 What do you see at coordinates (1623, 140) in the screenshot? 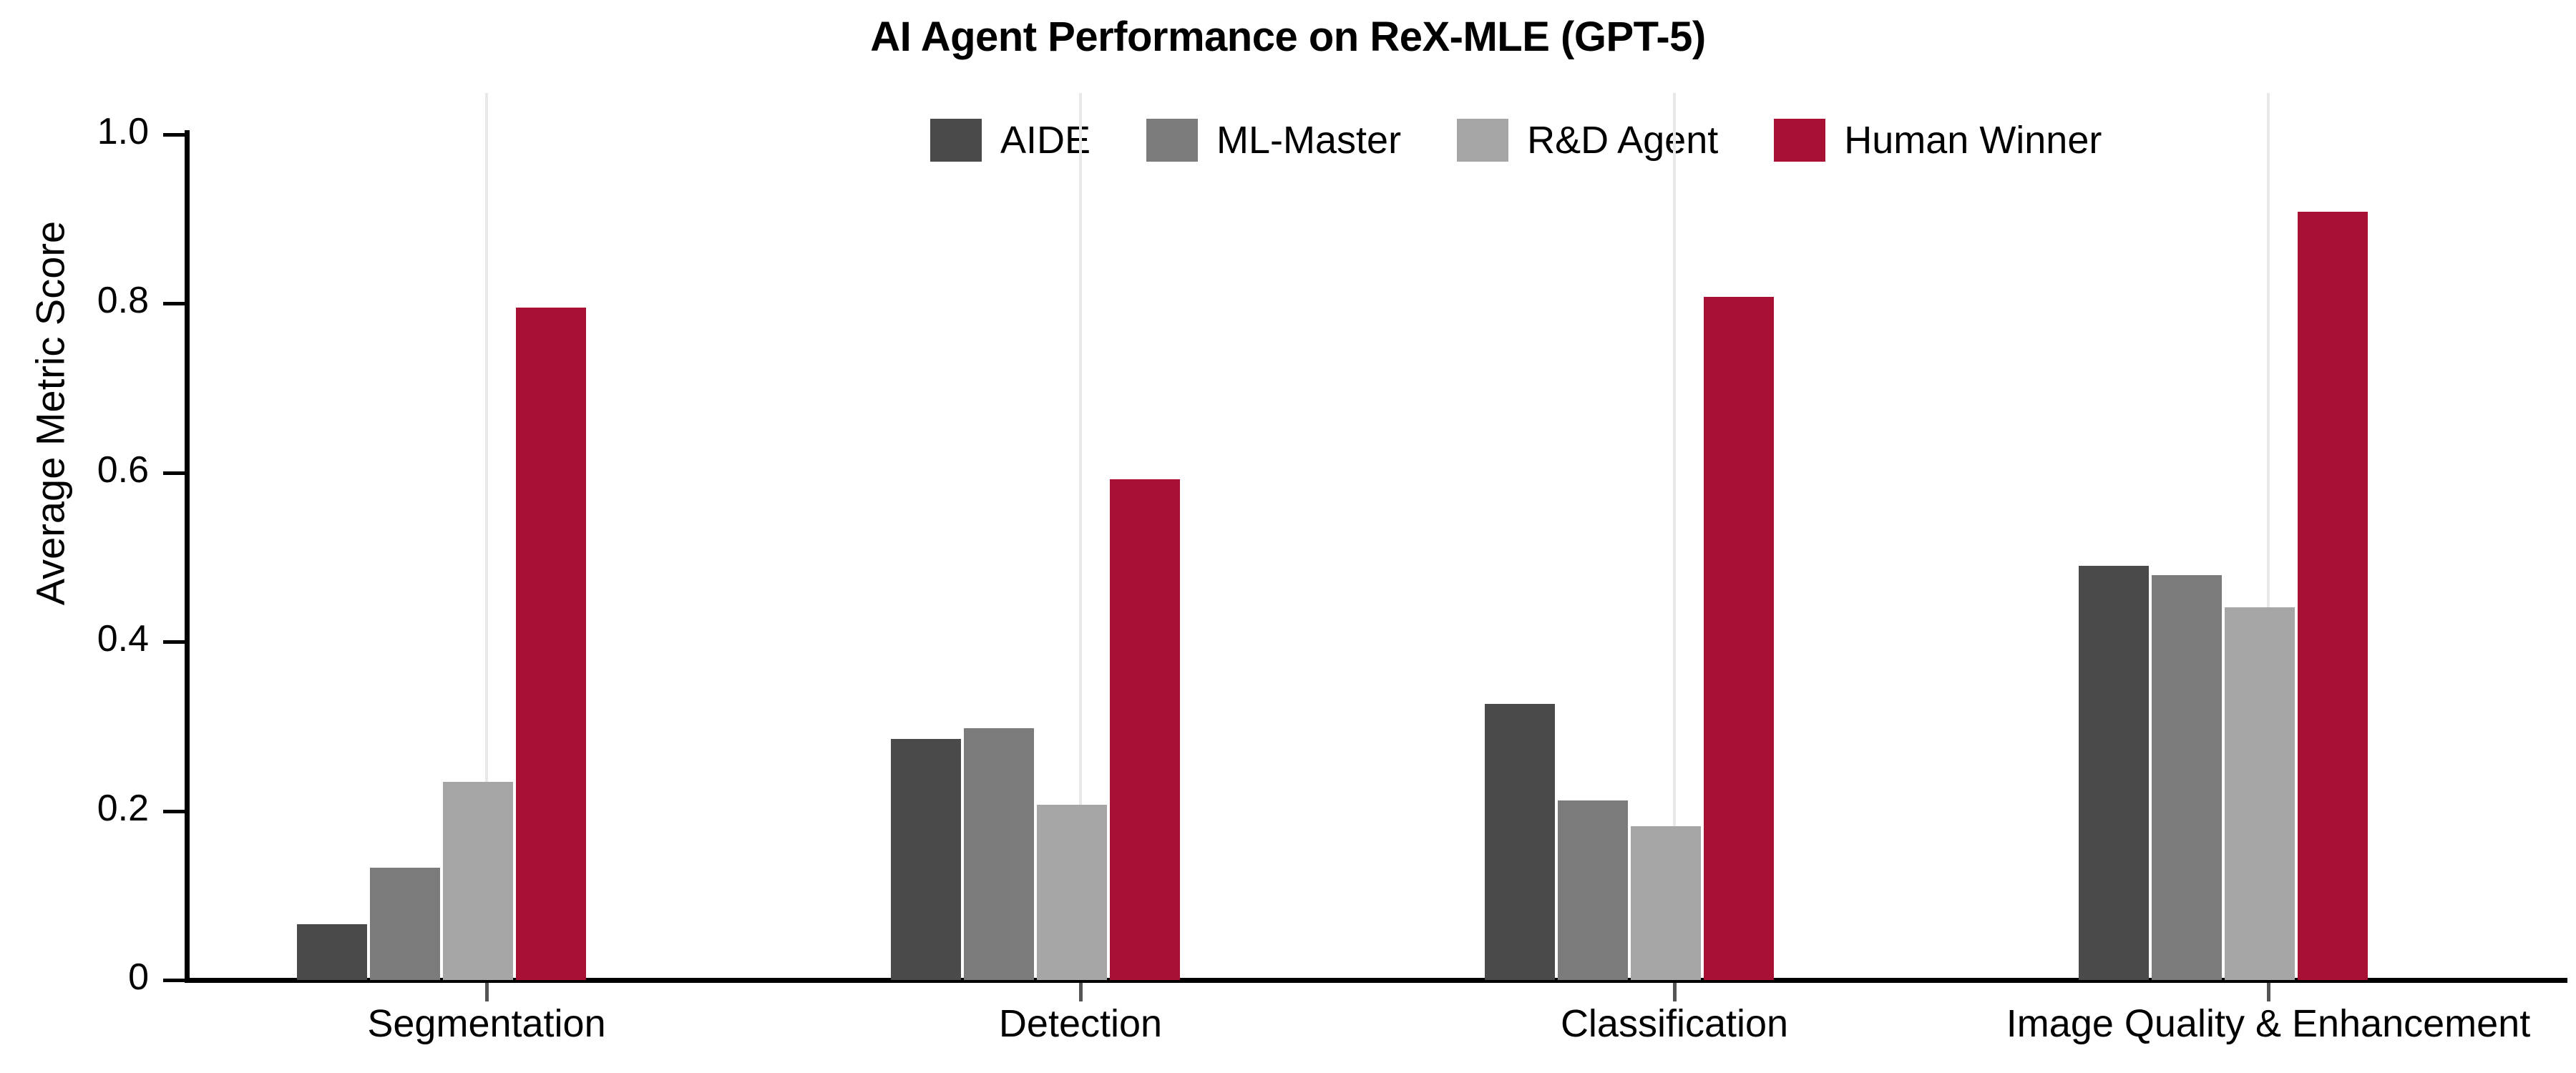
I see `legend-label: R&D Agent` at bounding box center [1623, 140].